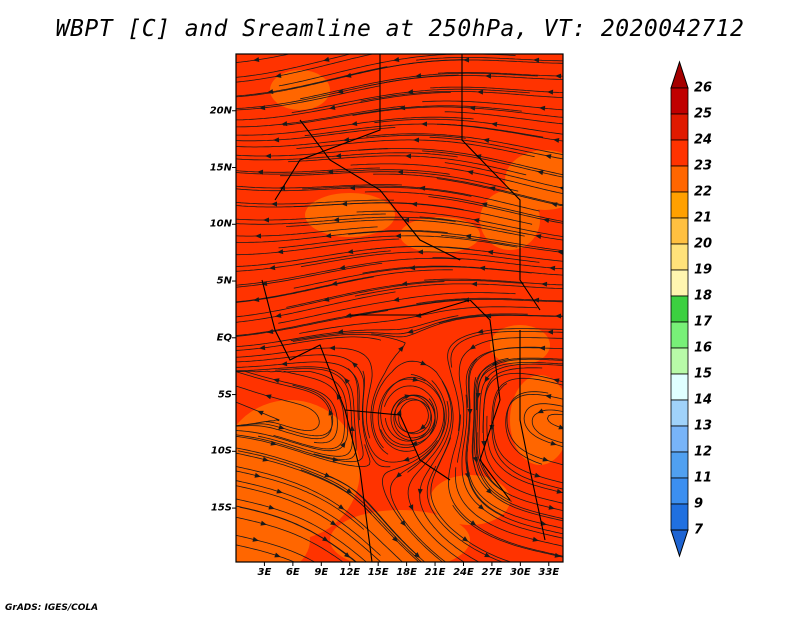 This screenshot has height=618, width=800. What do you see at coordinates (221, 451) in the screenshot?
I see `lat-tick-label: 10S` at bounding box center [221, 451].